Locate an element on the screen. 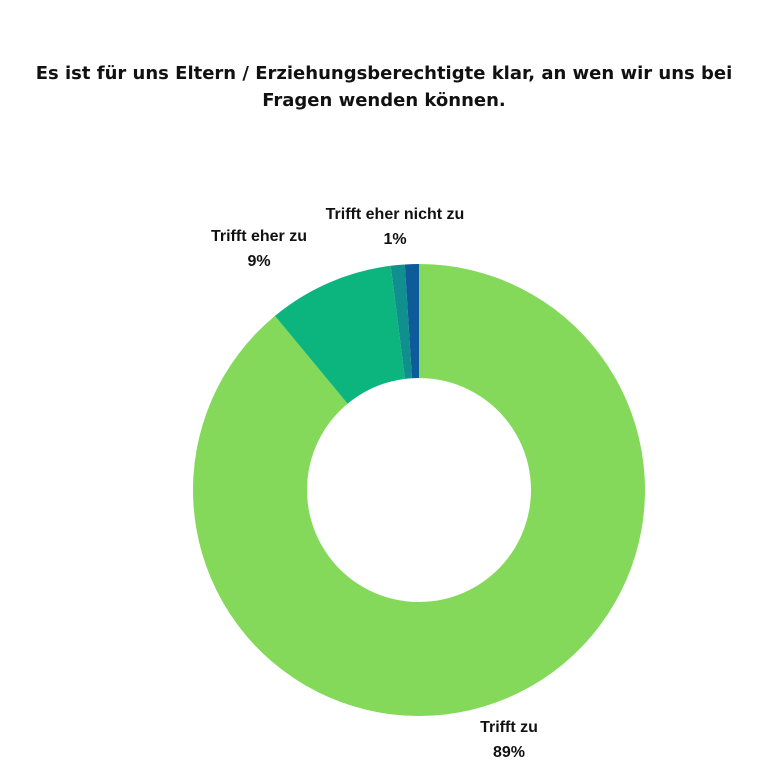 The image size is (768, 768). slice-label: Trifft eher nicht zu is located at coordinates (395, 214).